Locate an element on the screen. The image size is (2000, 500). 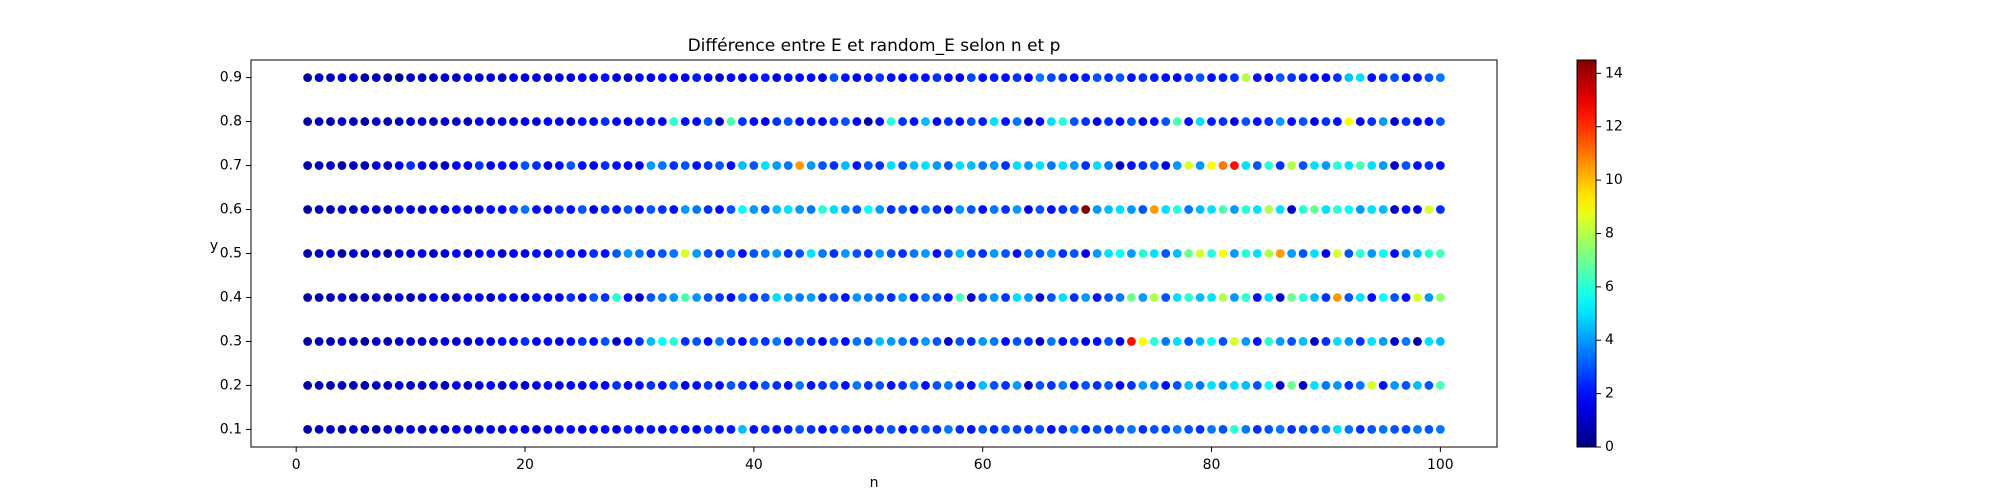
y-tick-label: 0.5 is located at coordinates (231, 254).